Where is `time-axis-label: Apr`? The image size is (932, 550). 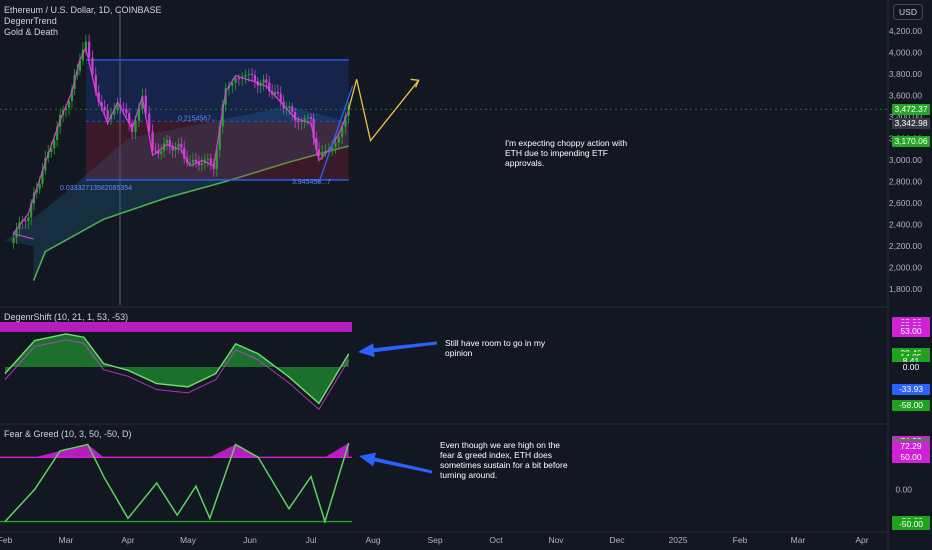 time-axis-label: Apr is located at coordinates (127, 540).